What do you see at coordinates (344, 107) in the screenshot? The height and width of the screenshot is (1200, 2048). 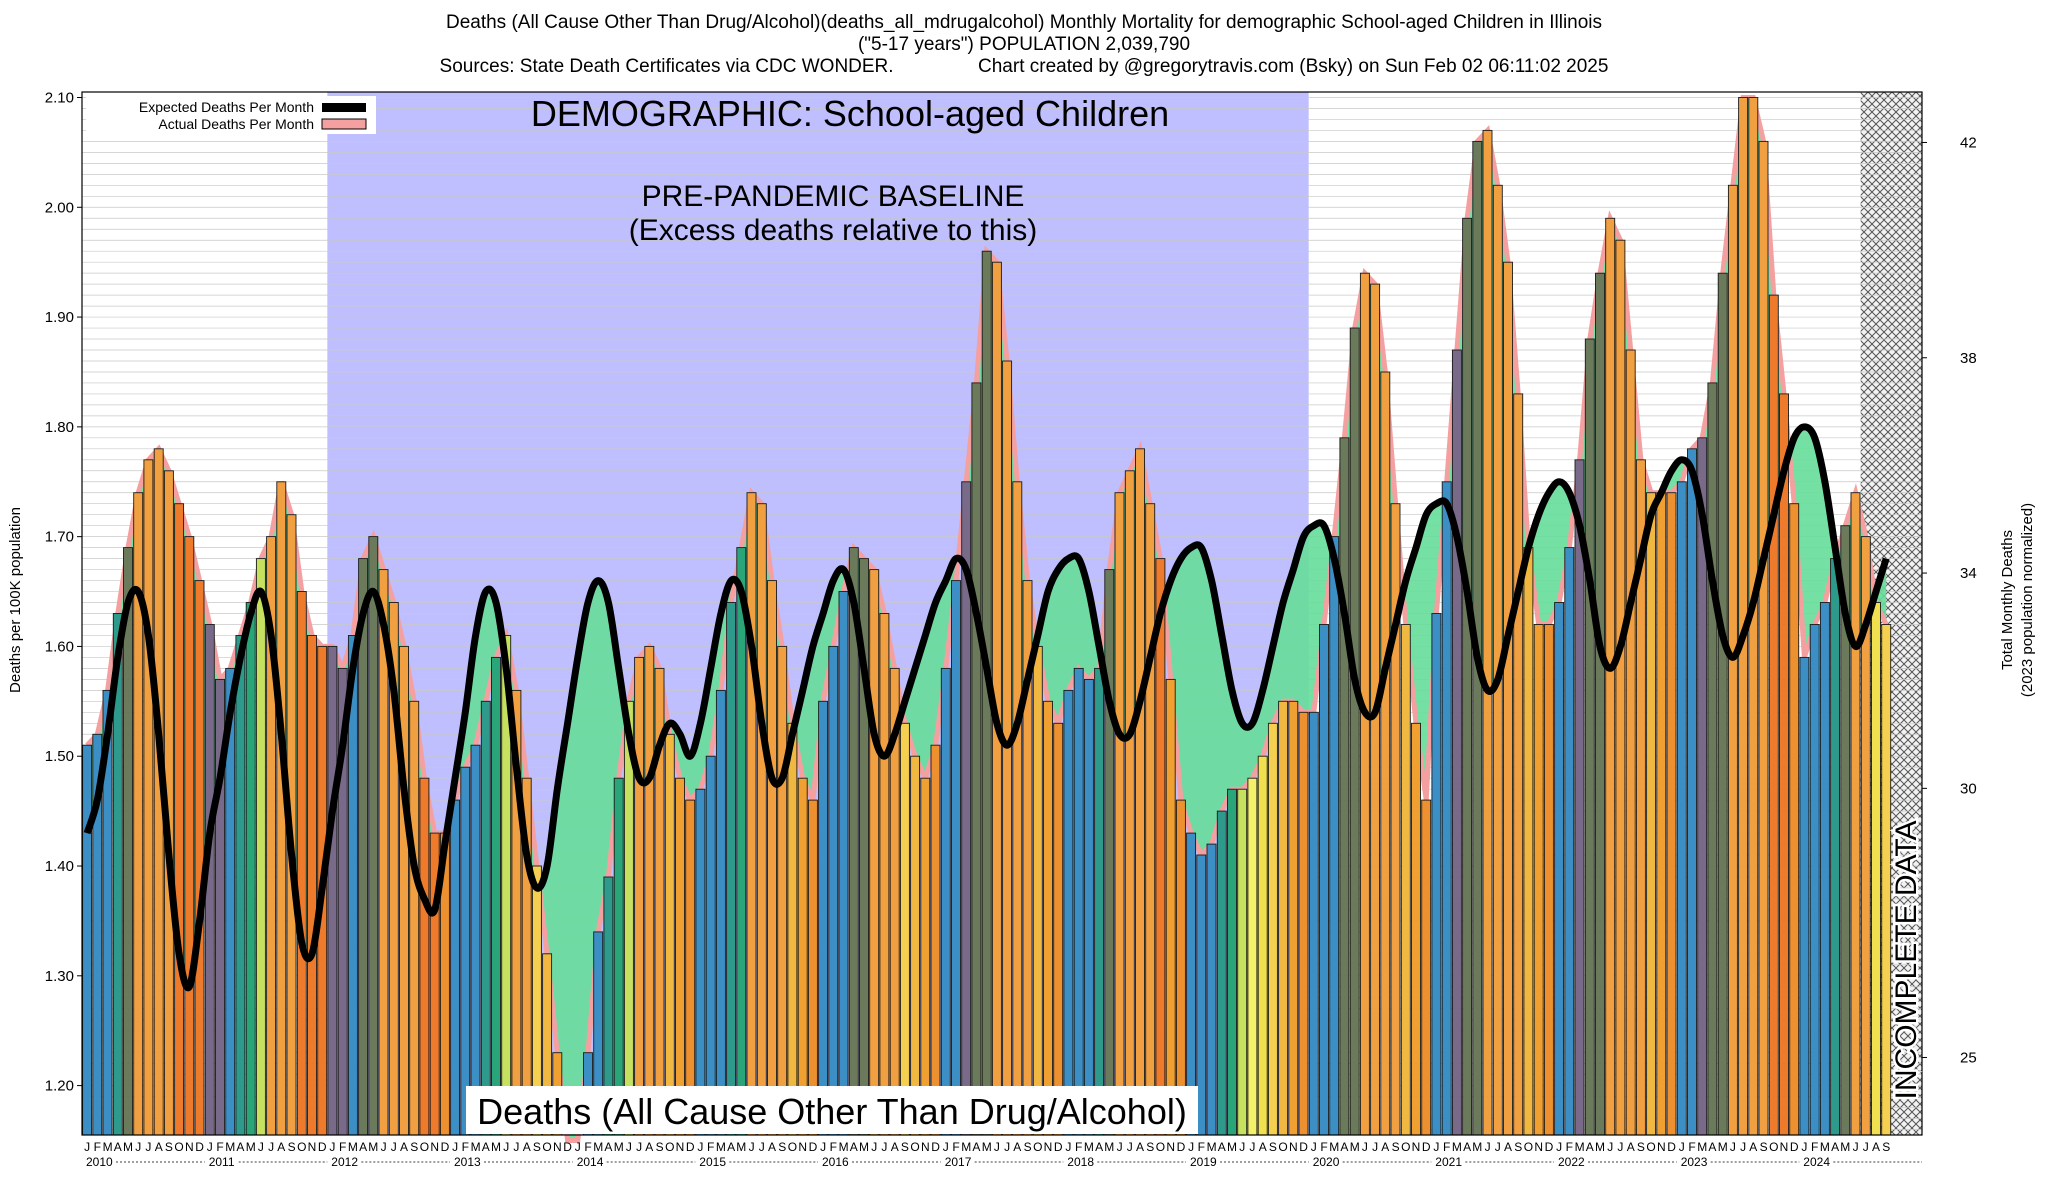 I see `legend-expected-swatch` at bounding box center [344, 107].